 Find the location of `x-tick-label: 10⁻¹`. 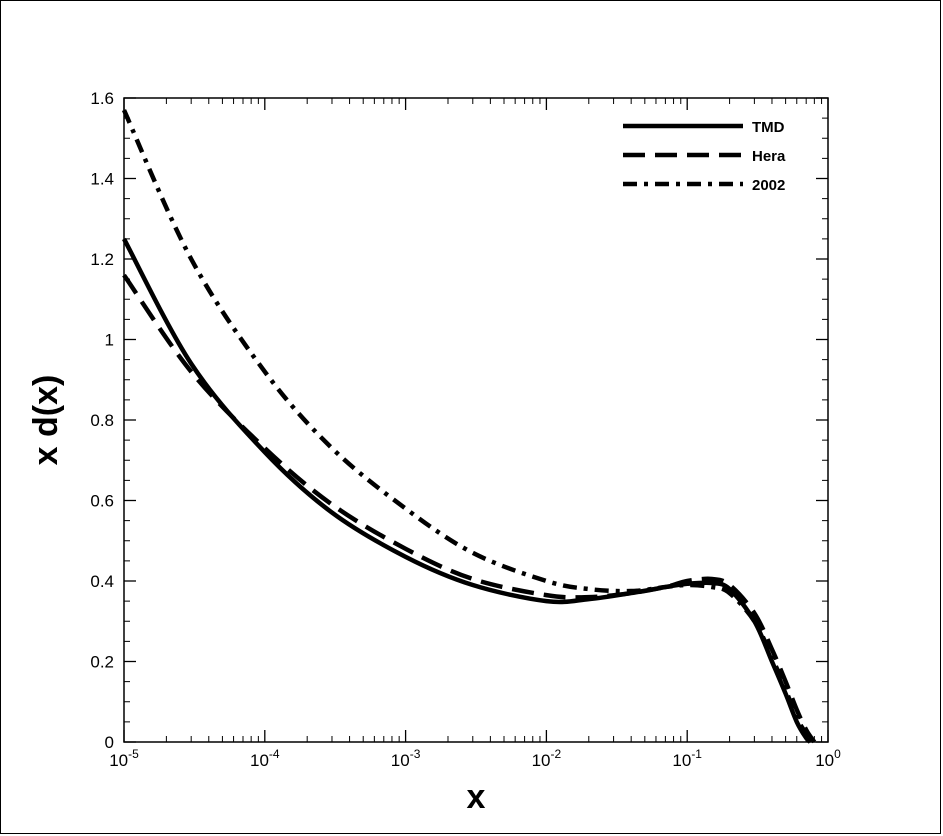

x-tick-label: 10⁻¹ is located at coordinates (687, 758).